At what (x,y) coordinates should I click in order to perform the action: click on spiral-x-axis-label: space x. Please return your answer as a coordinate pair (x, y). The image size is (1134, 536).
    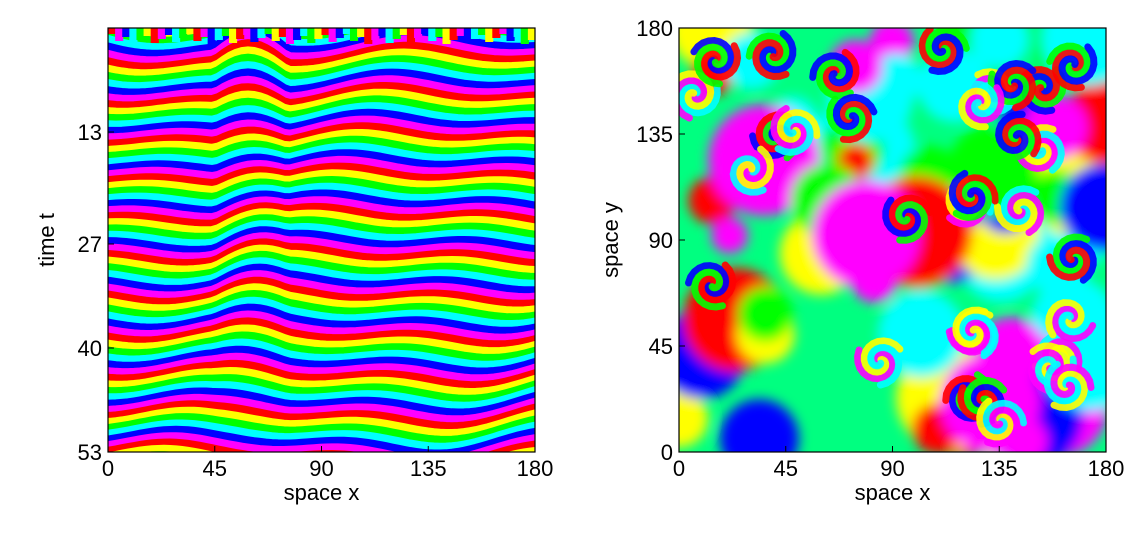
    Looking at the image, I should click on (893, 492).